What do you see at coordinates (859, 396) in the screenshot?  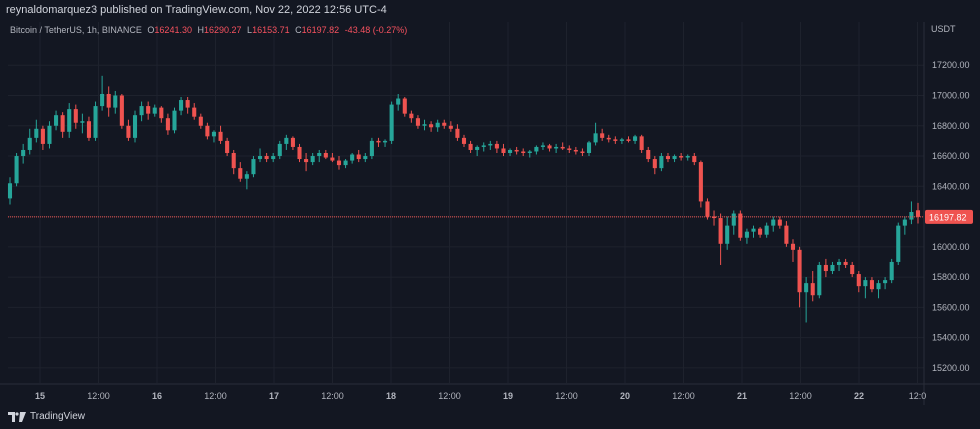 I see `x-tick-label: 22` at bounding box center [859, 396].